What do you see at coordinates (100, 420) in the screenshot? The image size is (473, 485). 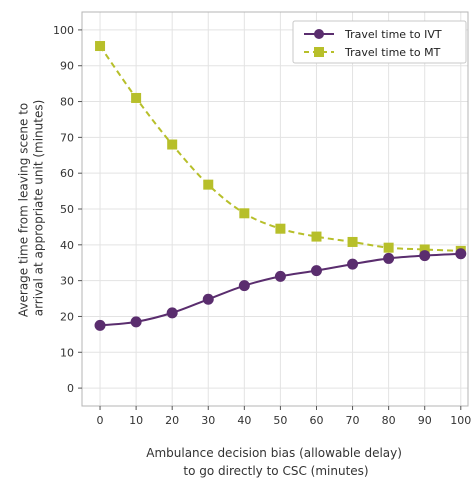 I see `x-tick-label: 0` at bounding box center [100, 420].